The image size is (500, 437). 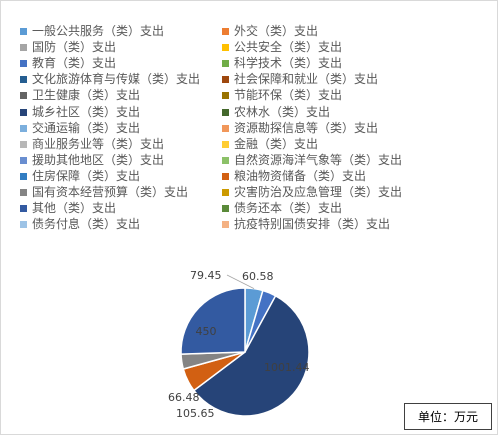 What do you see at coordinates (258, 276) in the screenshot?
I see `data-label: 60.58` at bounding box center [258, 276].